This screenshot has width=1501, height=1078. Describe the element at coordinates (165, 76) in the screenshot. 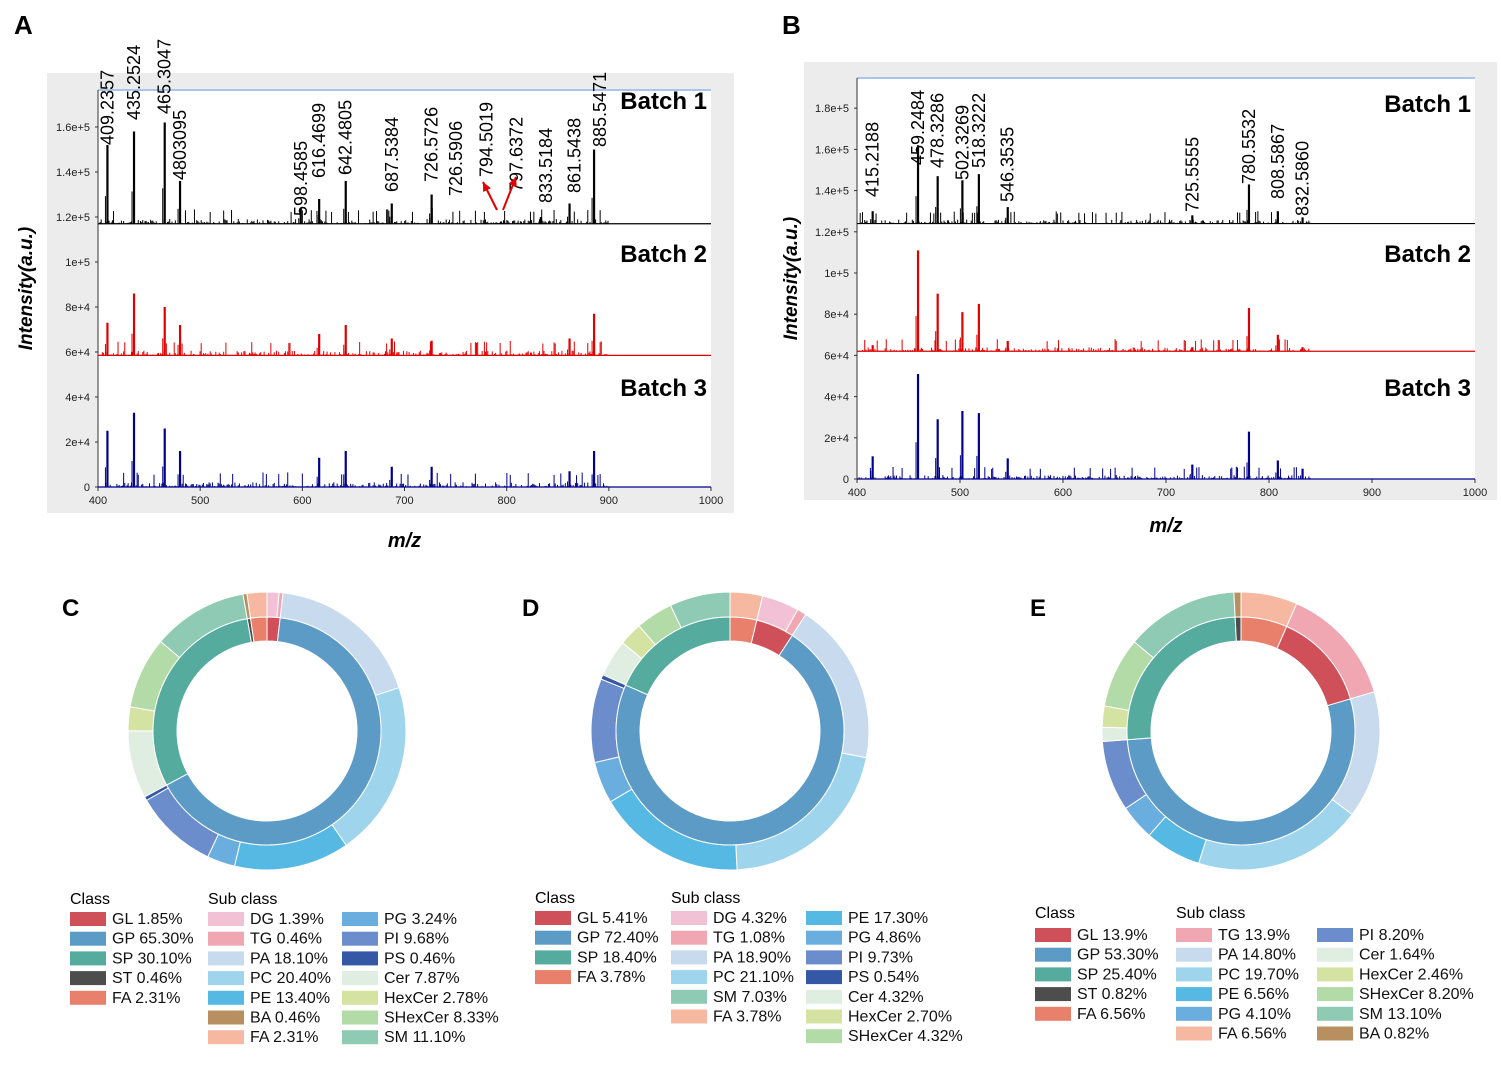

I see `peak-label: 465.3047` at that location.